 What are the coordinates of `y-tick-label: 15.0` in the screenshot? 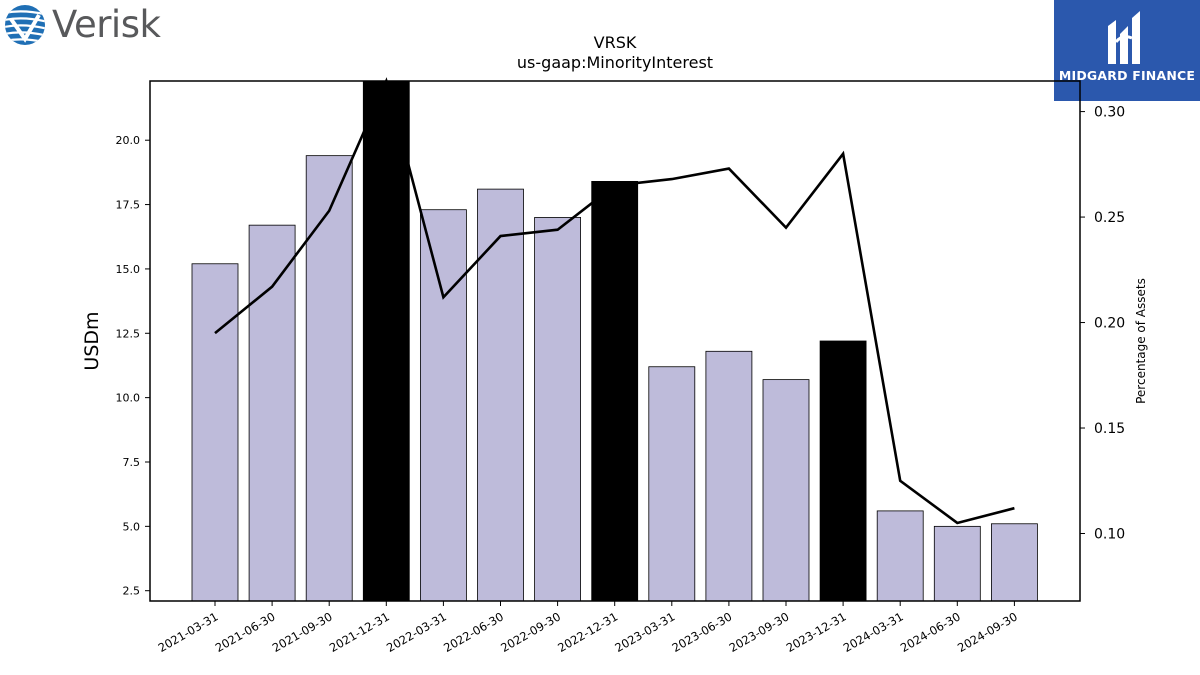 It's located at (128, 269).